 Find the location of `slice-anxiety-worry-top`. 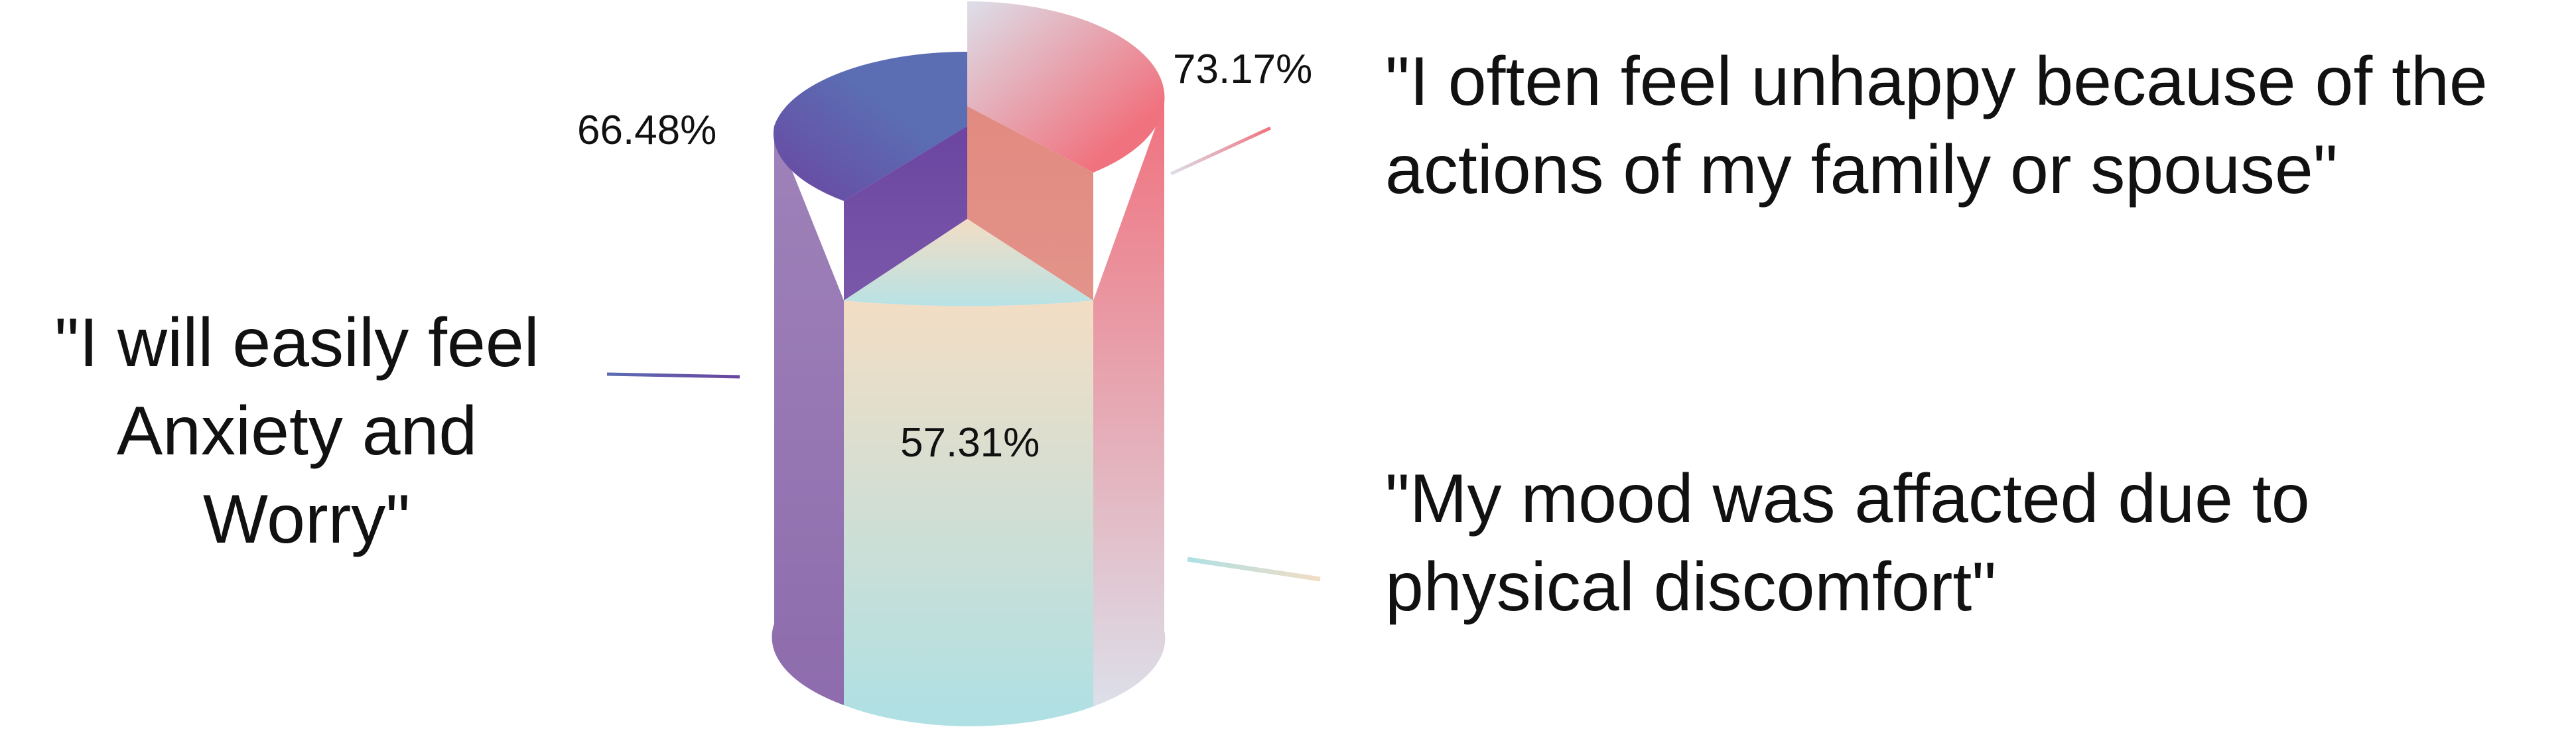

slice-anxiety-worry-top is located at coordinates (870, 126).